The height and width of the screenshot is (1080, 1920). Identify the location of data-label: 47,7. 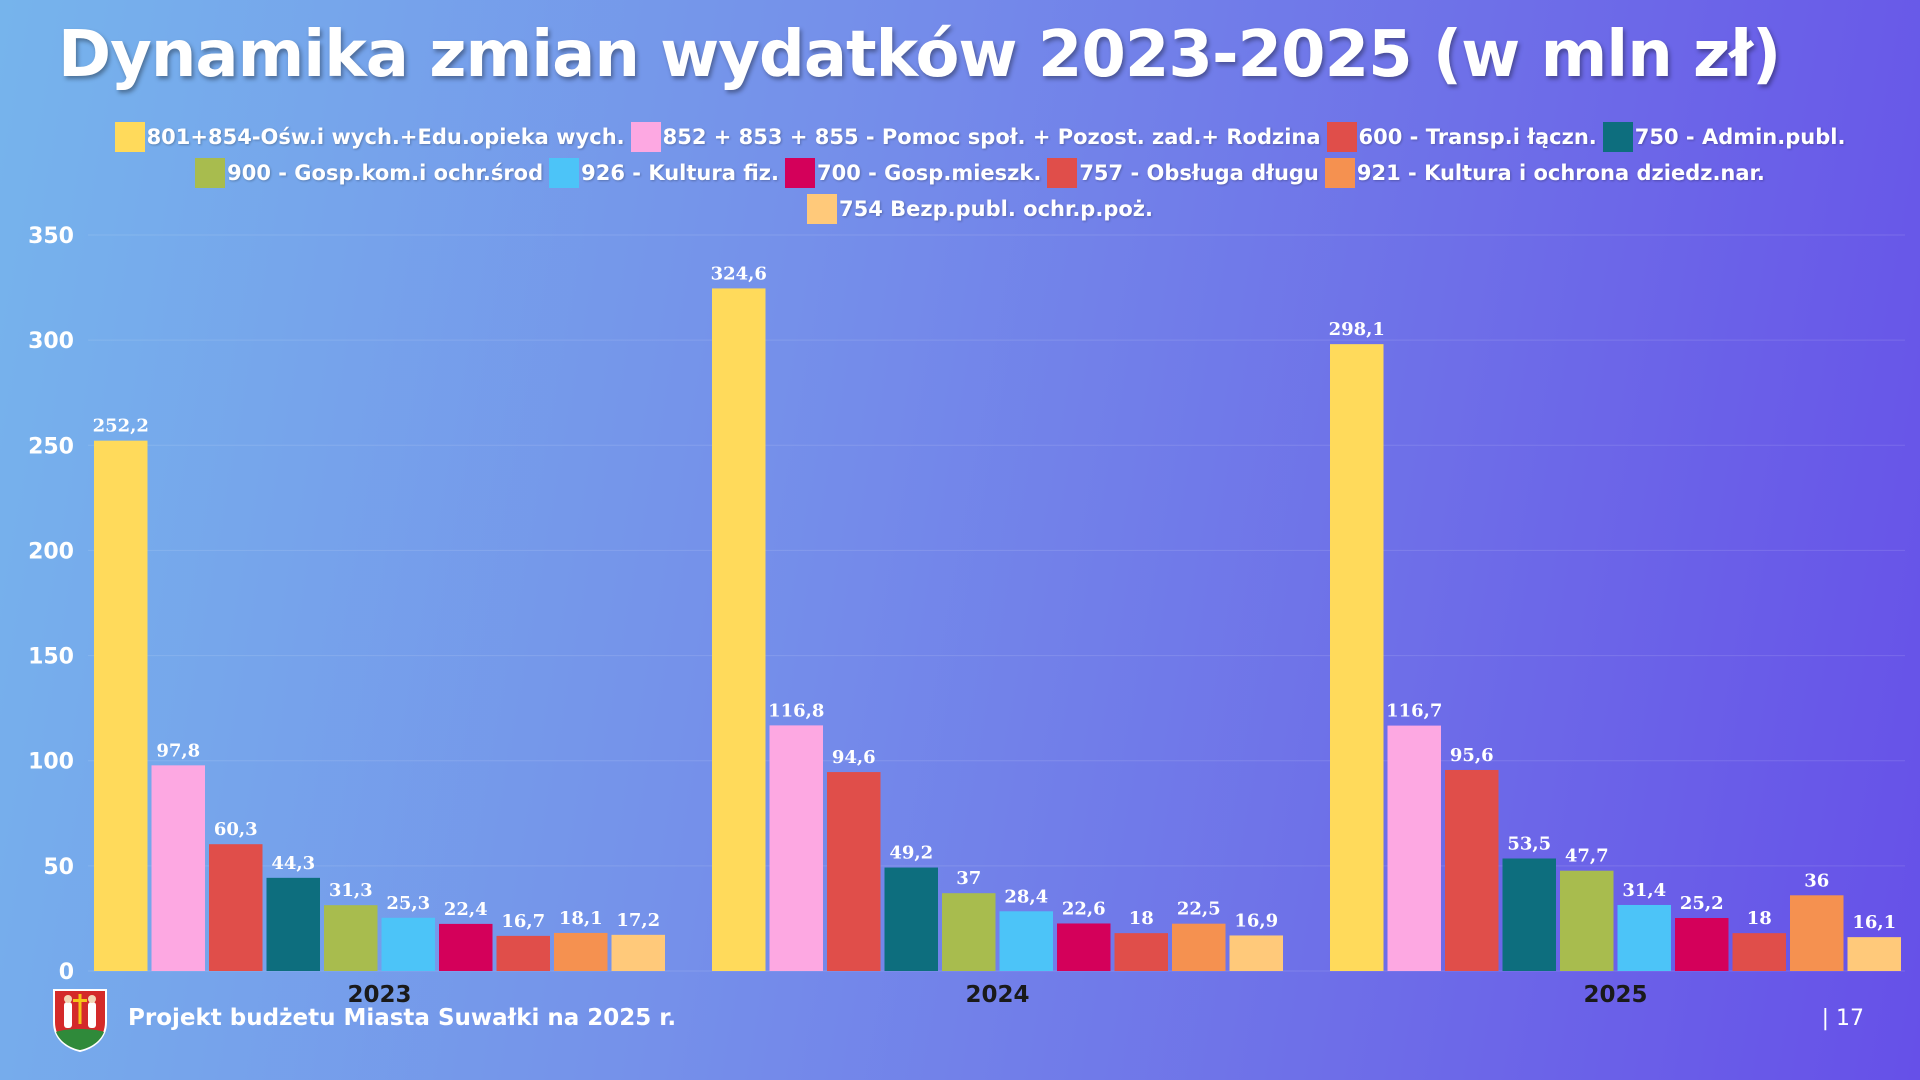
(1587, 856).